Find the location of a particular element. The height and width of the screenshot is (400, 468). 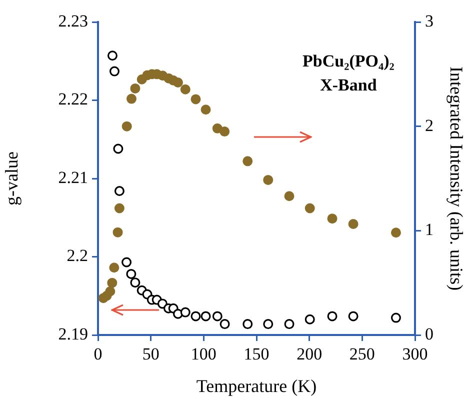

x-tick-label: 0 is located at coordinates (98, 354).